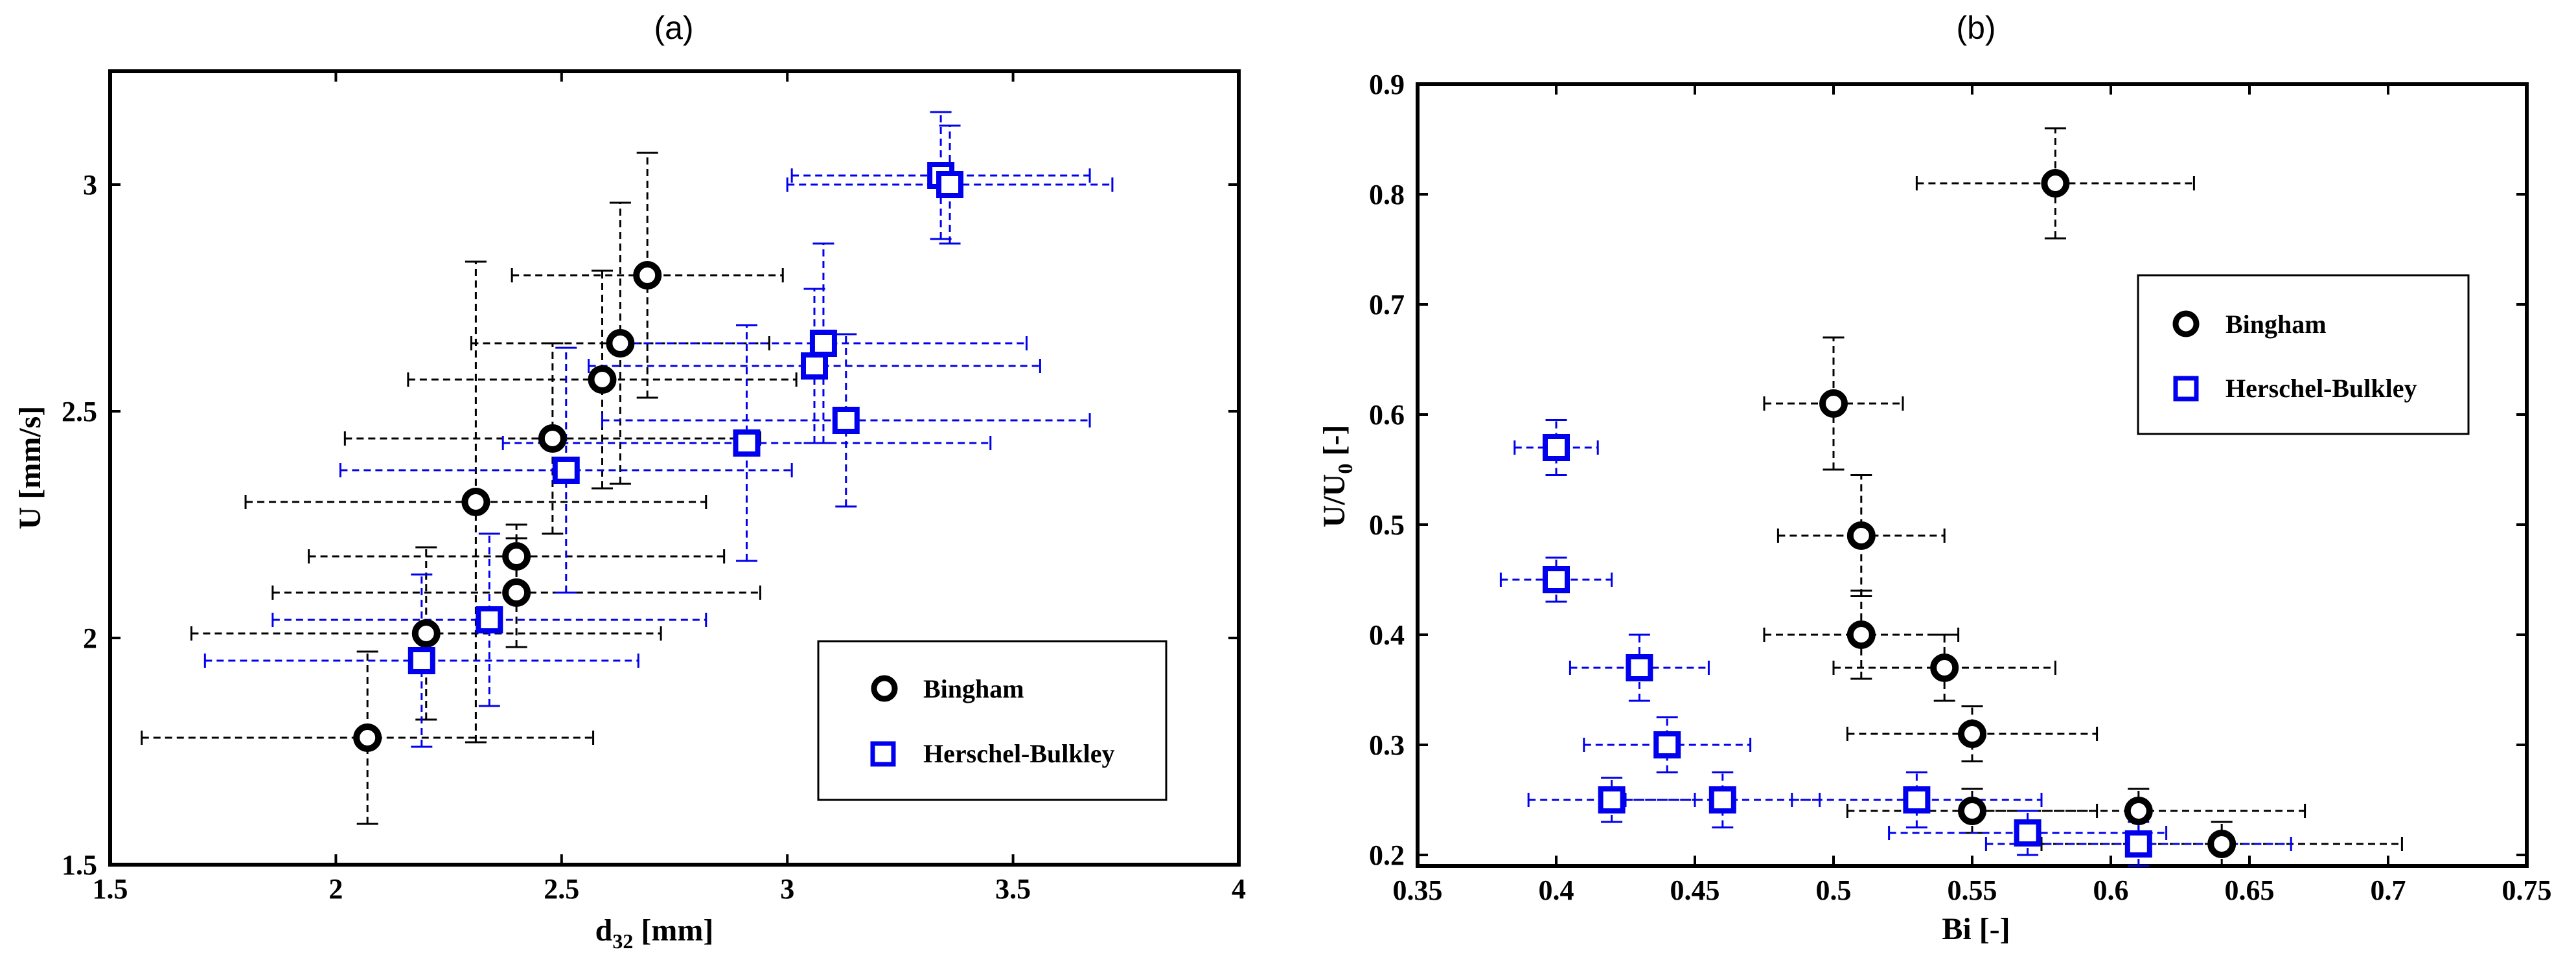 This screenshot has width=2576, height=967. Describe the element at coordinates (2186, 389) in the screenshot. I see `panel-b-legend-marker-herschel-bulkley` at that location.